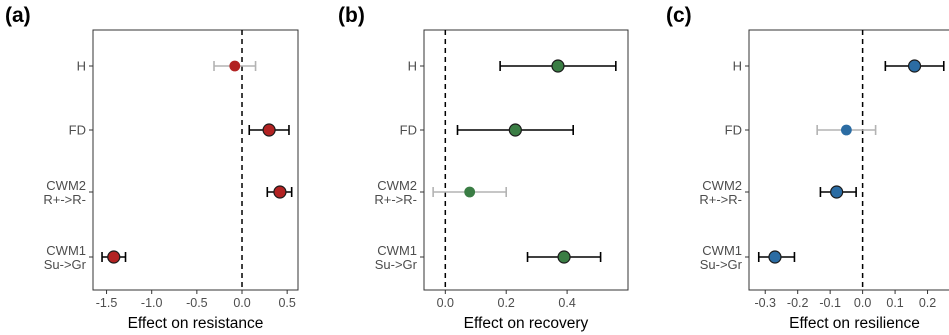  Describe the element at coordinates (286, 303) in the screenshot. I see `x-tick-label: 0.5` at that location.